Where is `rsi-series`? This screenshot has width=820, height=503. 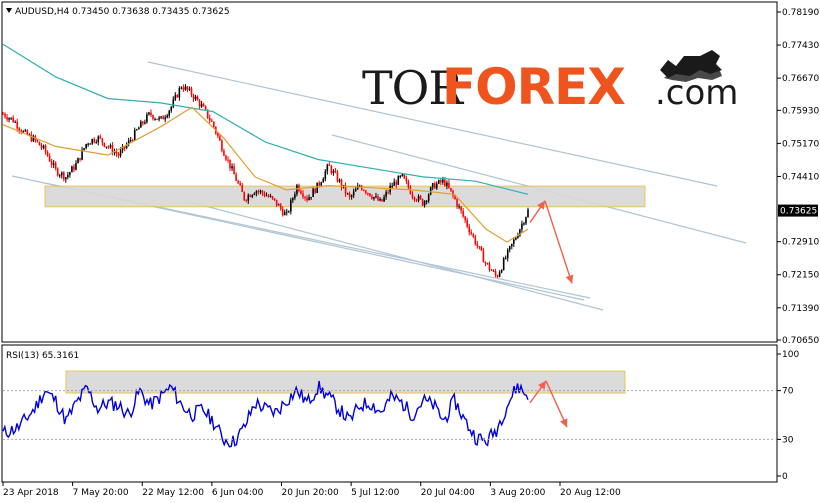 rsi-series is located at coordinates (265, 414).